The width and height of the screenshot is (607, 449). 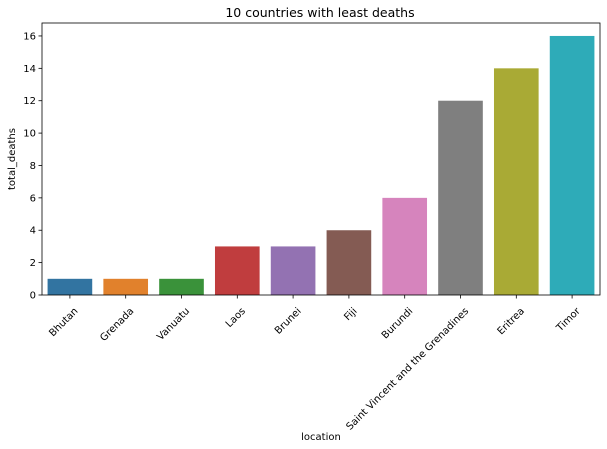 What do you see at coordinates (33, 263) in the screenshot?
I see `y-tick-label: 2` at bounding box center [33, 263].